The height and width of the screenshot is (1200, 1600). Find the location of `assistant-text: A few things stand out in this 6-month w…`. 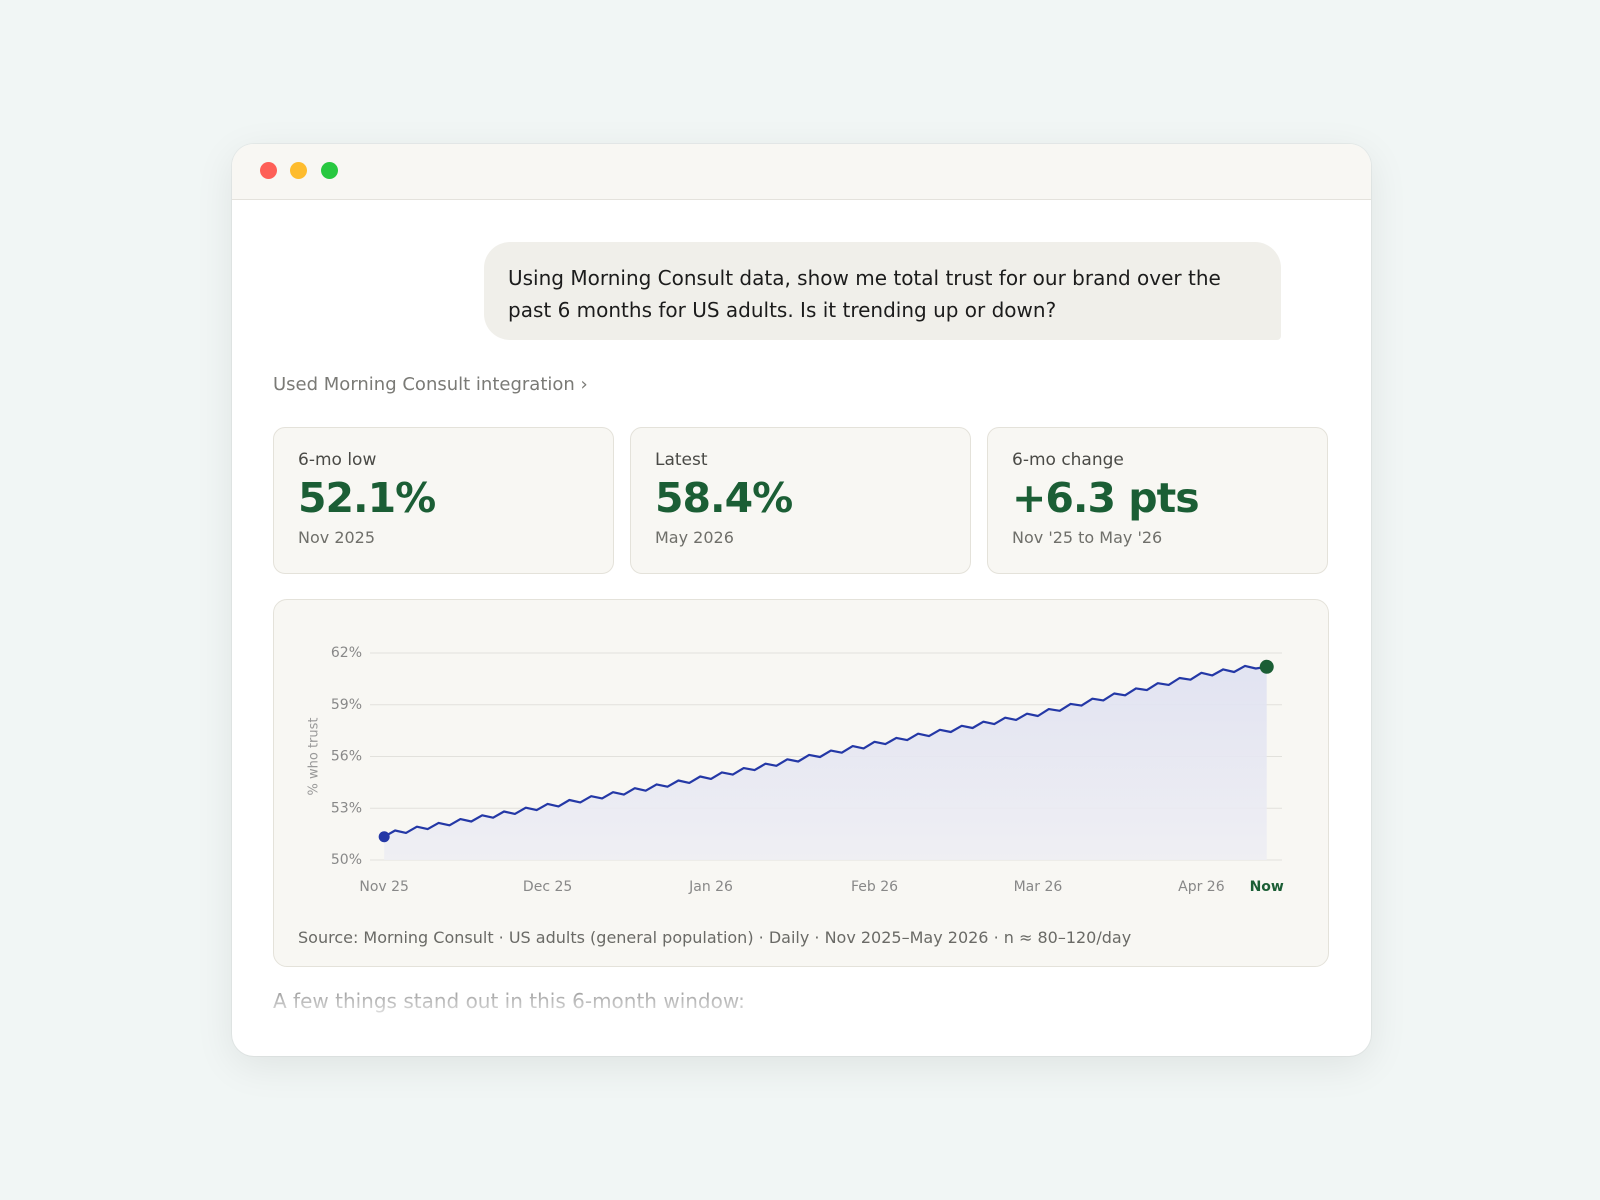

assistant-text: A few things stand out in this 6-month w… is located at coordinates (509, 1001).